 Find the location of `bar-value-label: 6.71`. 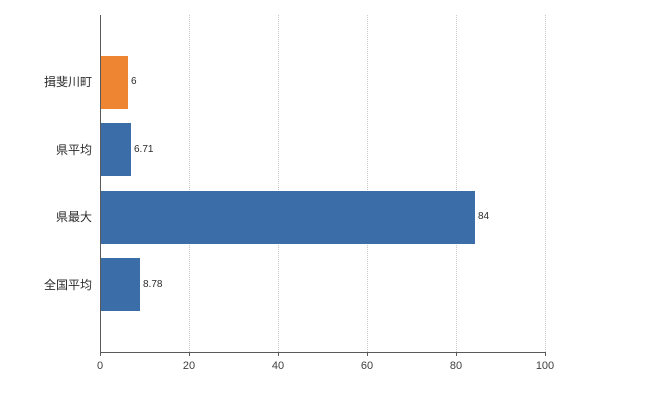

bar-value-label: 6.71 is located at coordinates (144, 149).